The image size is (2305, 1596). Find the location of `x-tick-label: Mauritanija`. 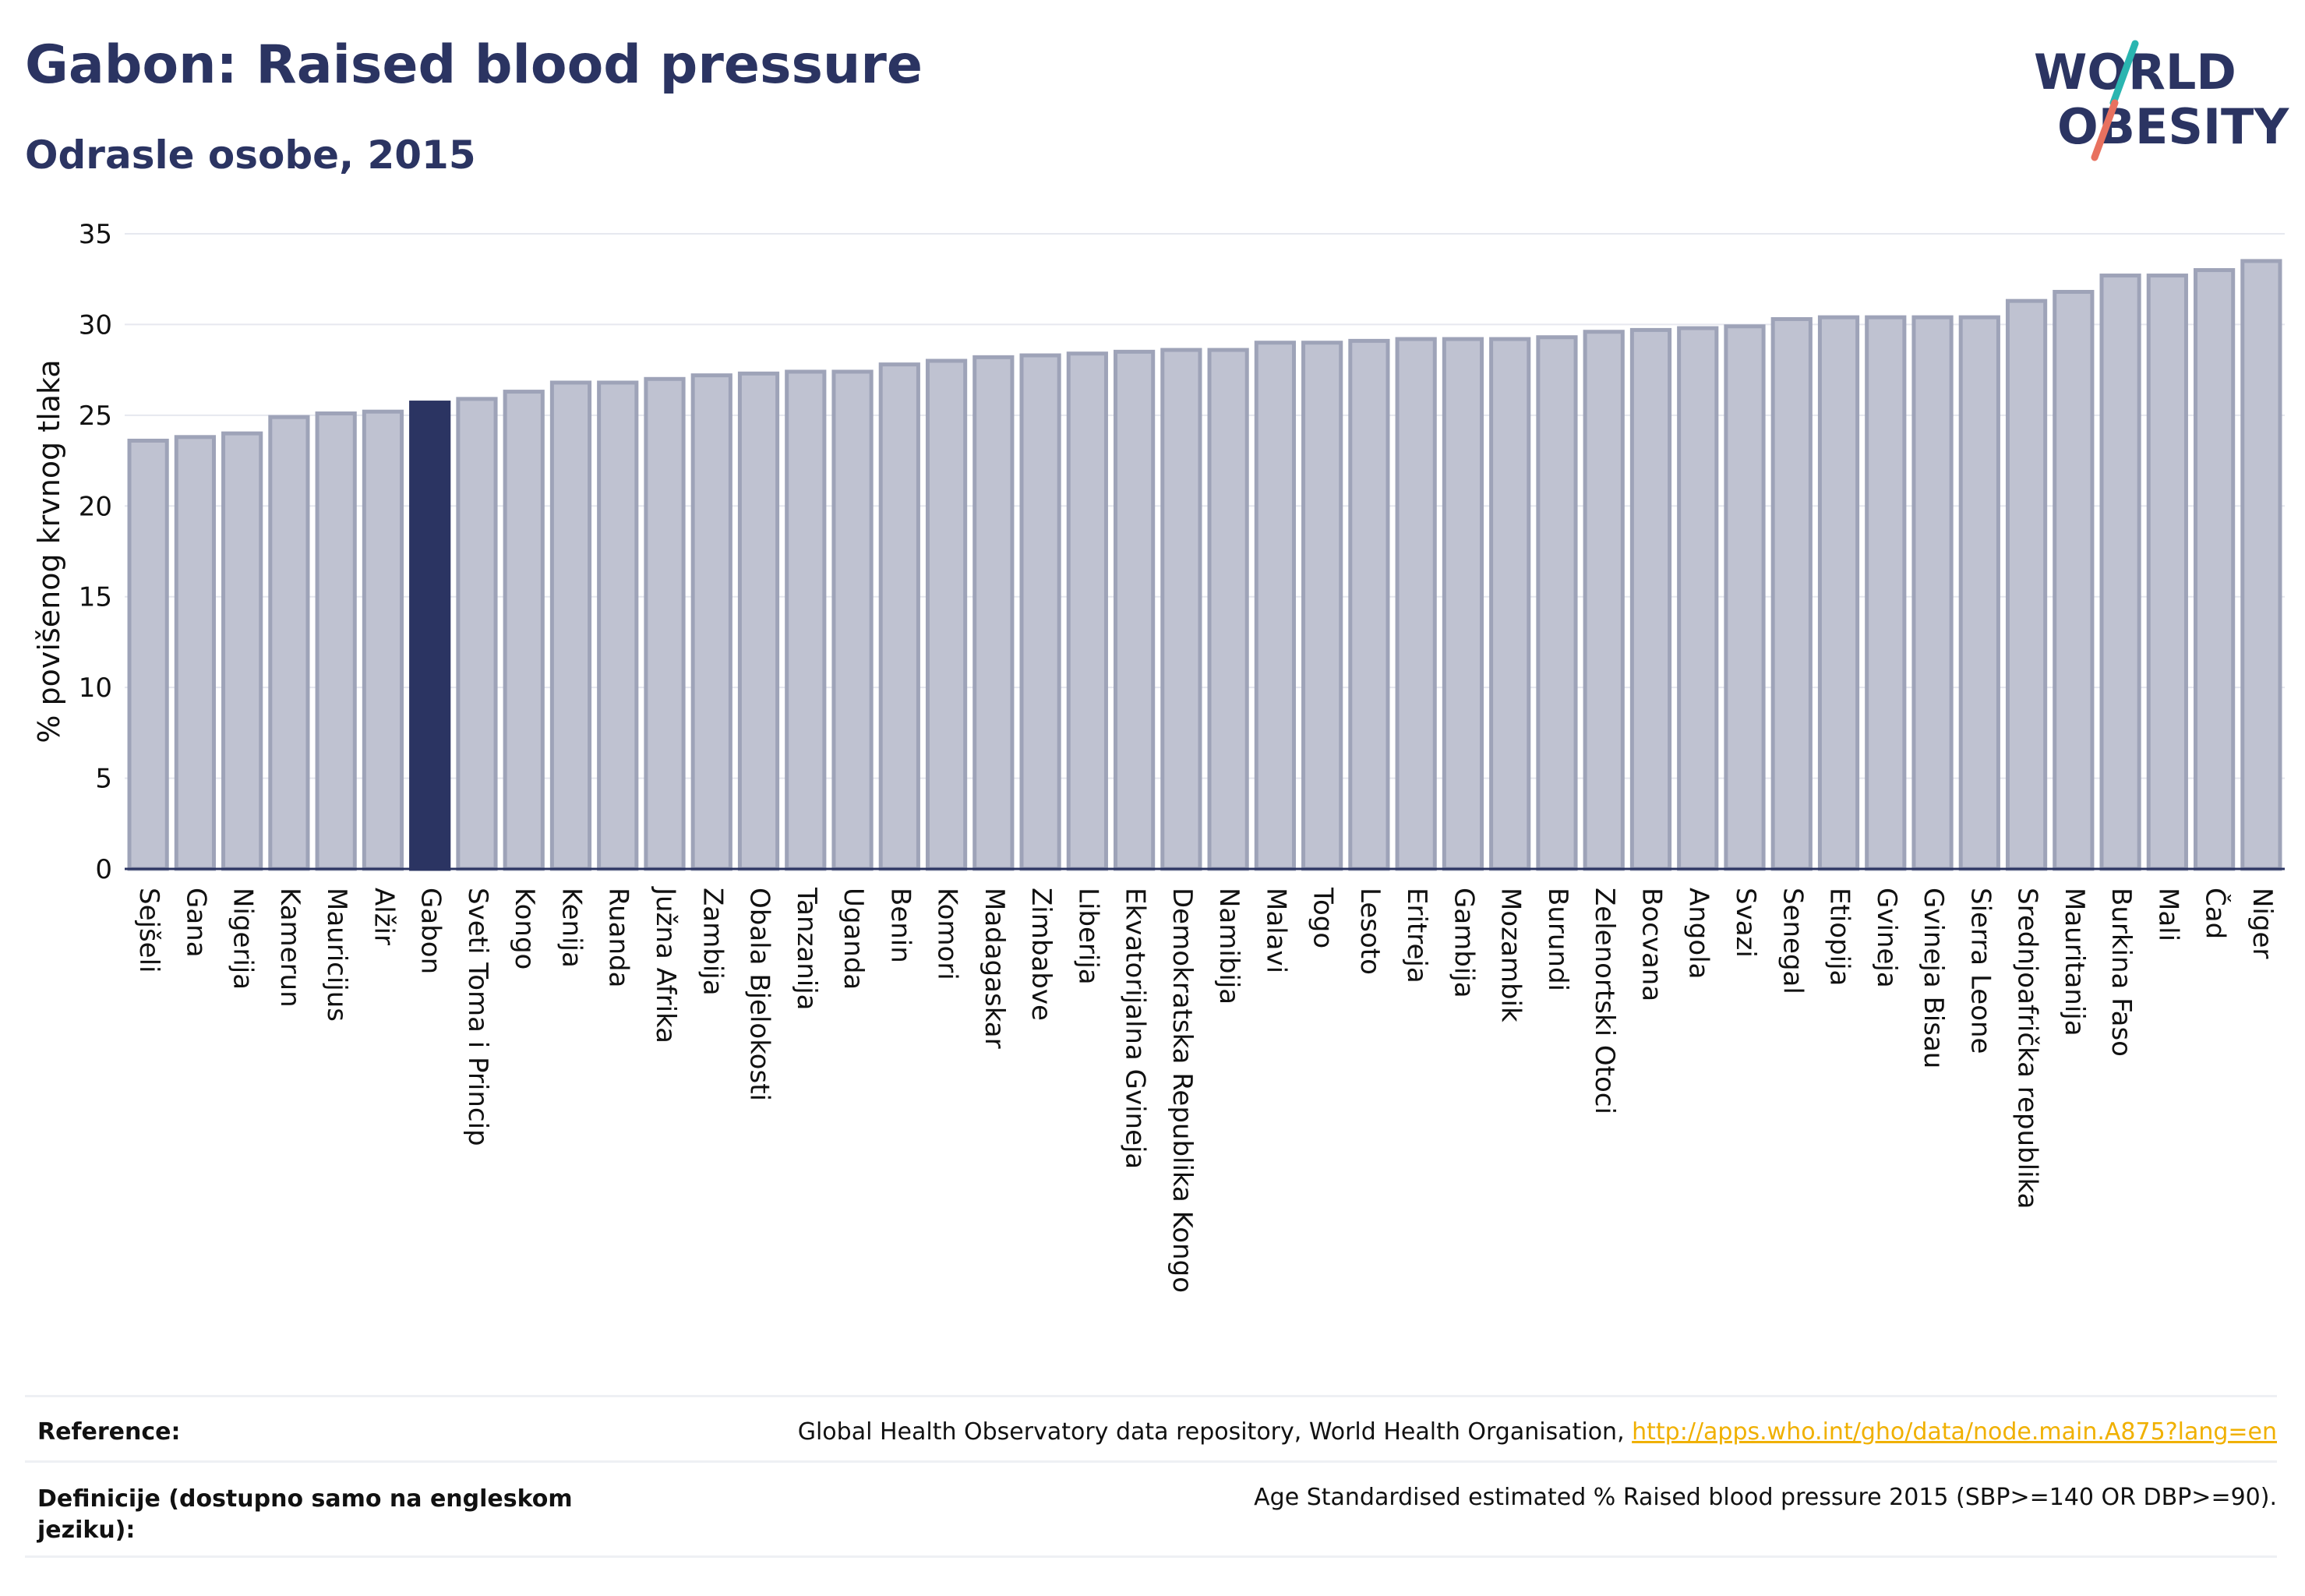

x-tick-label: Mauritanija is located at coordinates (2074, 962).